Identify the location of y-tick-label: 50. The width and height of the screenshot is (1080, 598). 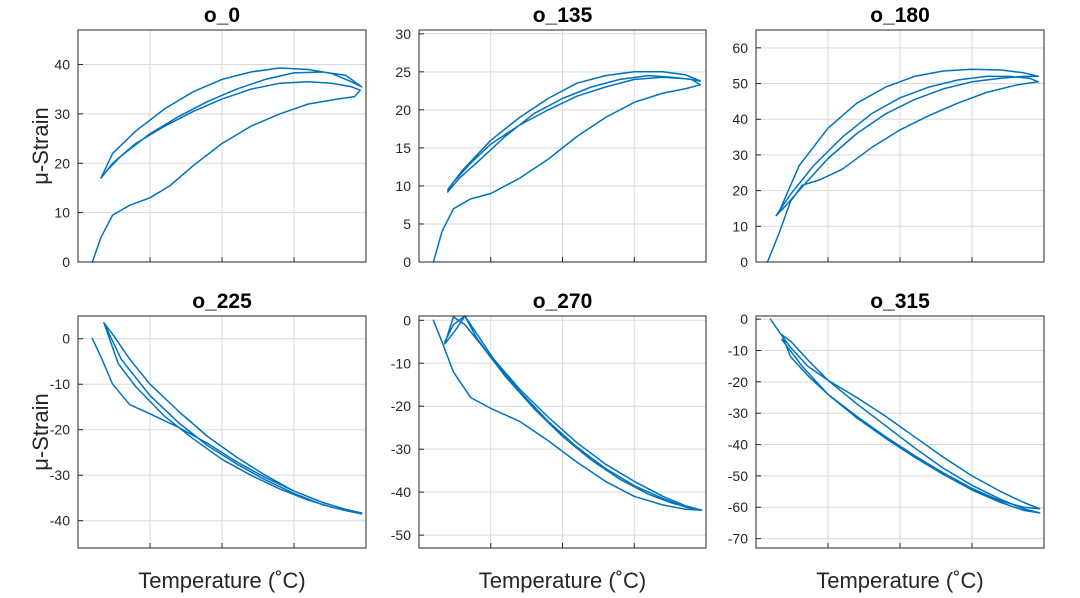
(740, 84).